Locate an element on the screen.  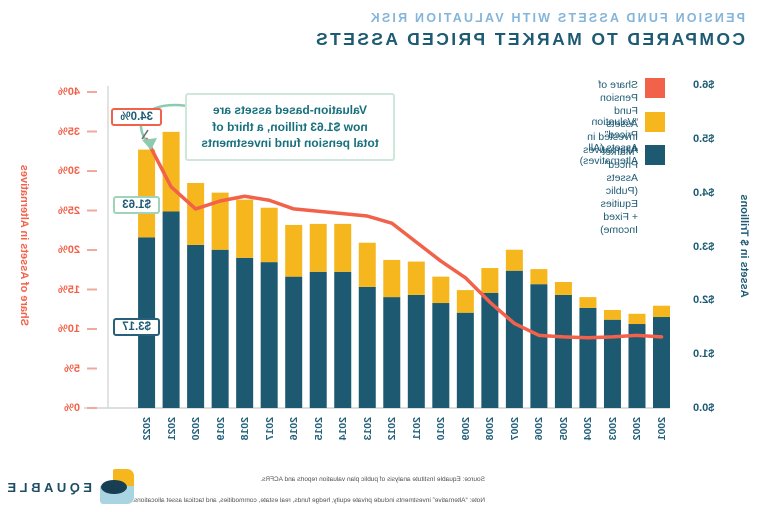
dollar-tick-label: $6.0 is located at coordinates (704, 85).